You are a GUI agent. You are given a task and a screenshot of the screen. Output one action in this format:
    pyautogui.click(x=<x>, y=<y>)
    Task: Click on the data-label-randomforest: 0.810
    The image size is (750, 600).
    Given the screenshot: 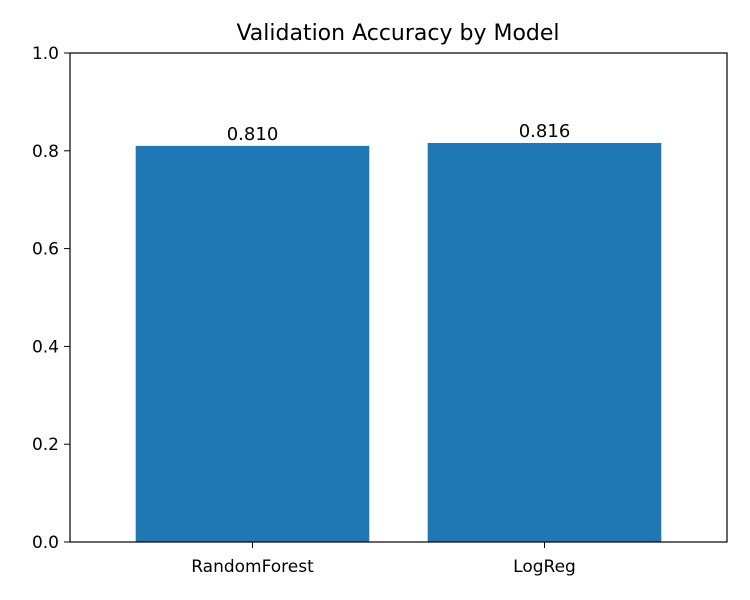 What is the action you would take?
    pyautogui.click(x=253, y=134)
    